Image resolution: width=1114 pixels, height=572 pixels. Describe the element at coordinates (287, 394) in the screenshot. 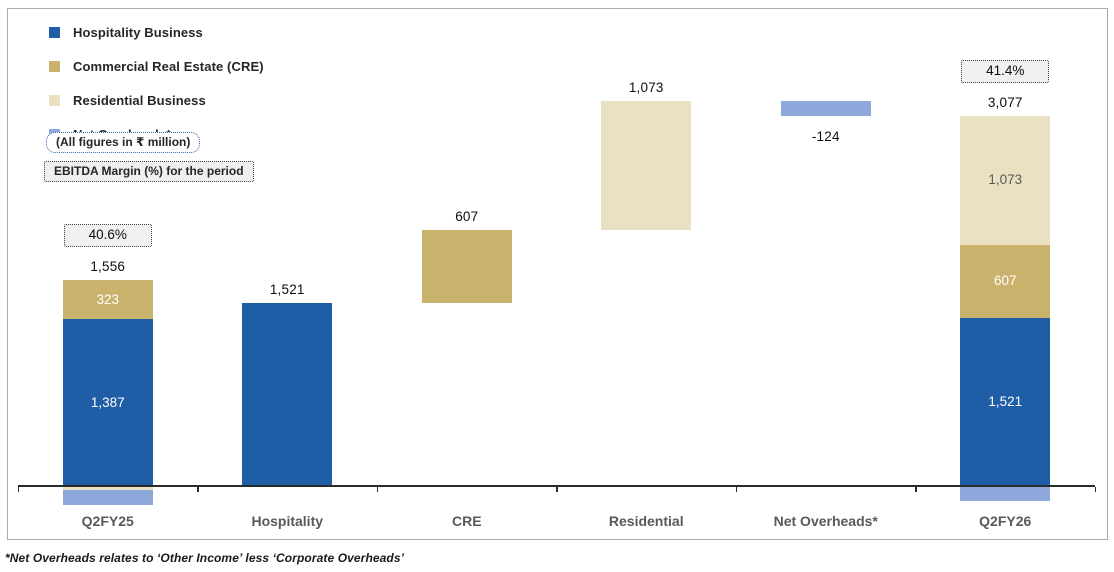

I see `bar-segment-hospitality` at that location.